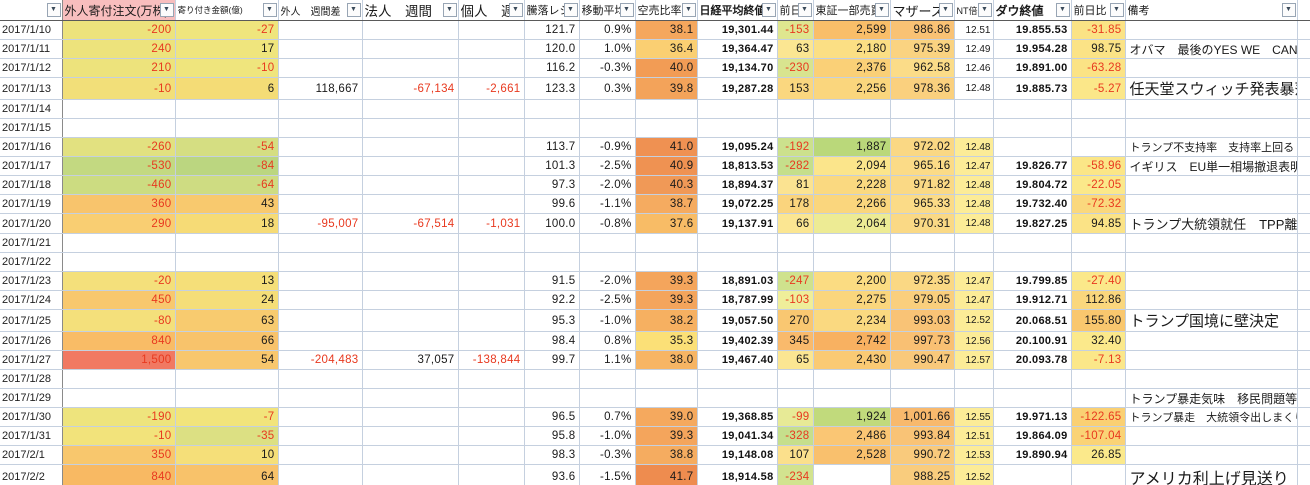 The image size is (1310, 485). What do you see at coordinates (607, 474) in the screenshot?
I see `cell-moving-average: -1.5%` at bounding box center [607, 474].